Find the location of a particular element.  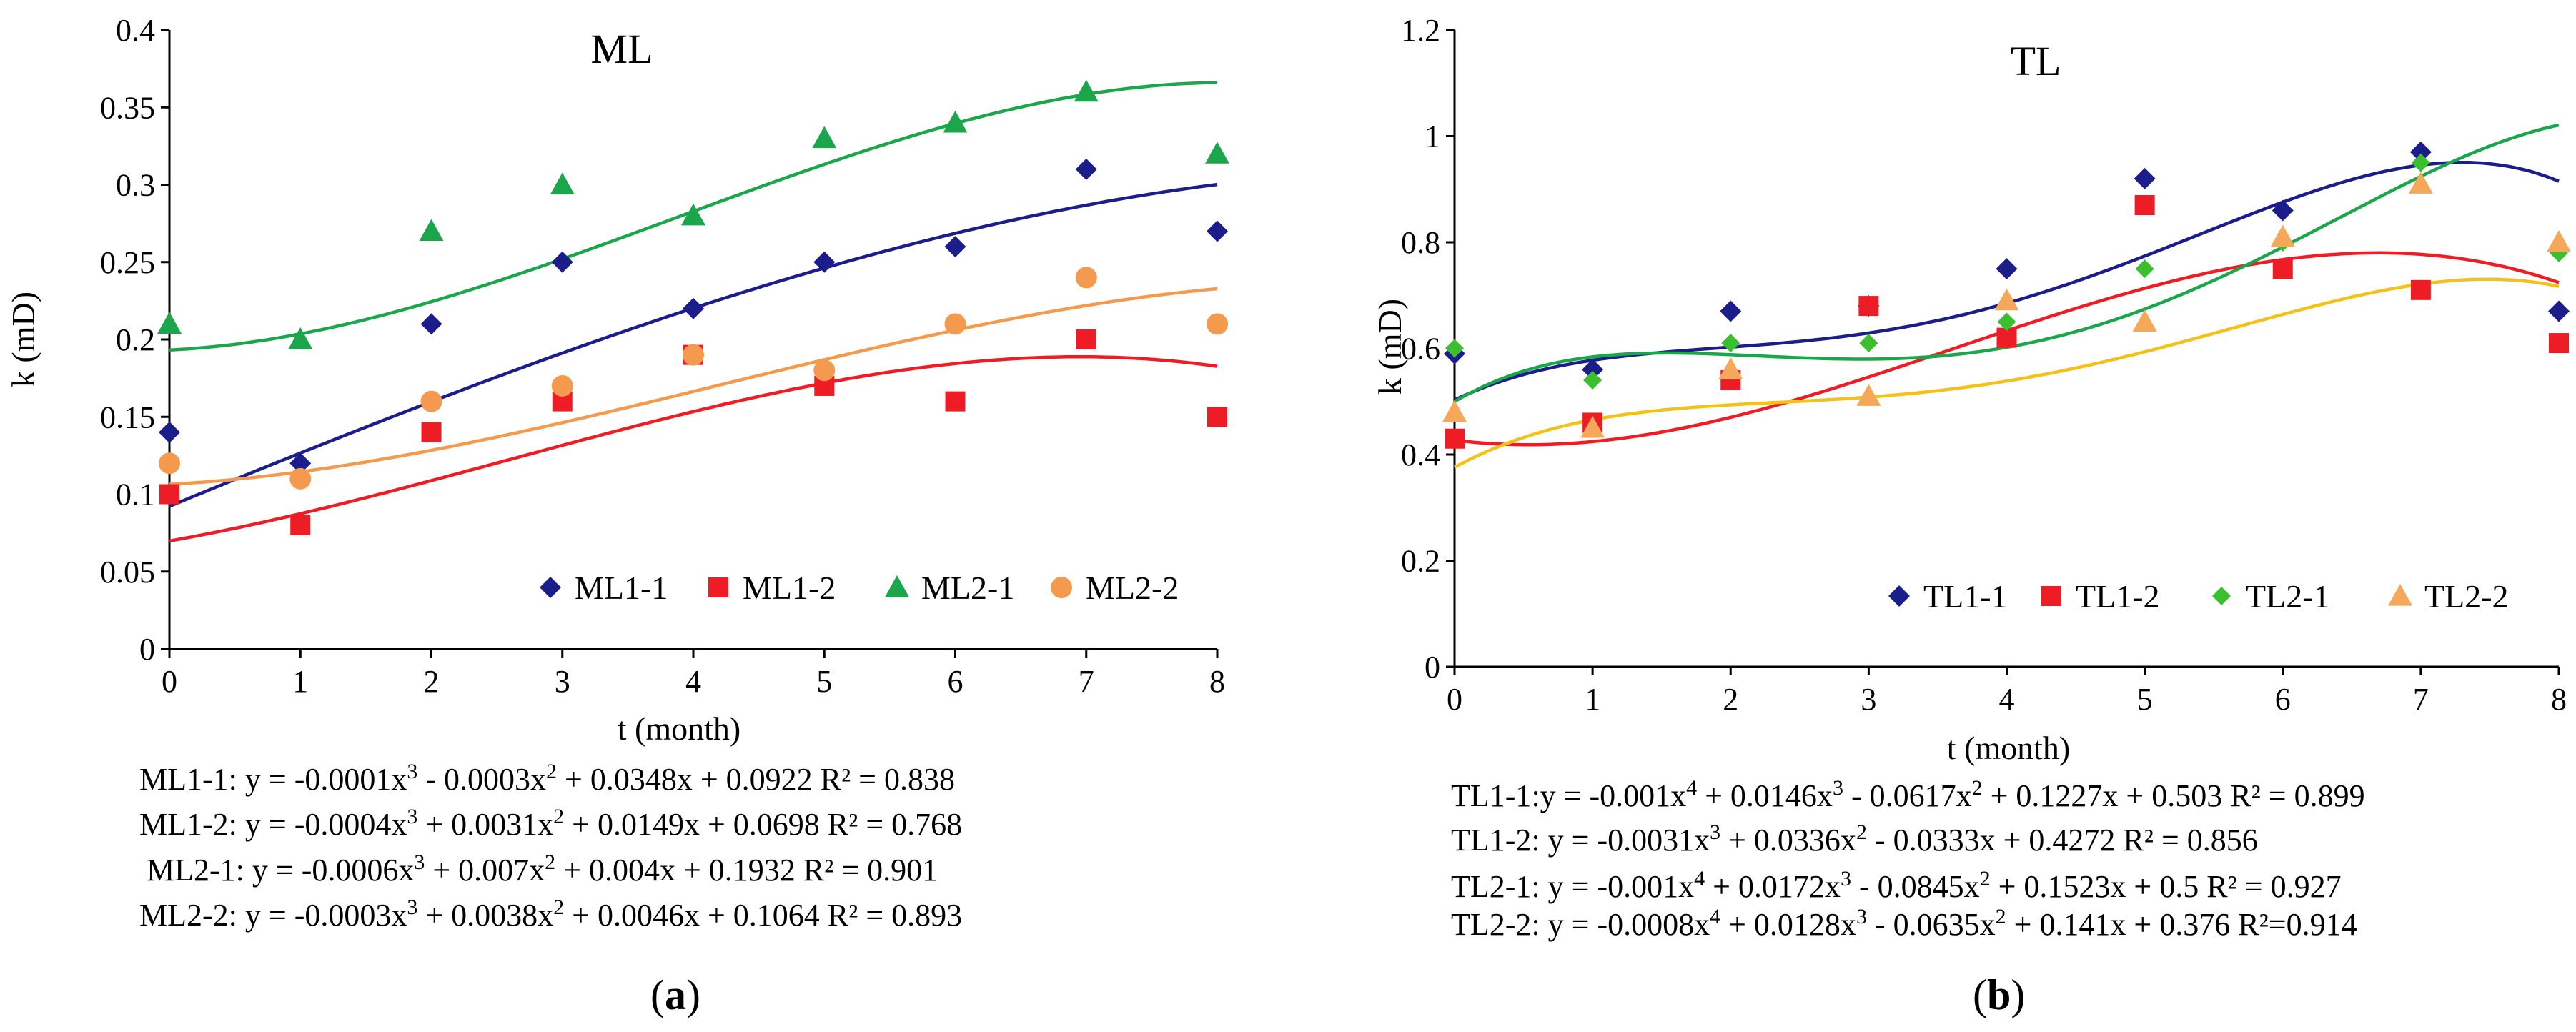

y-tick-label: 0.35 is located at coordinates (128, 107).